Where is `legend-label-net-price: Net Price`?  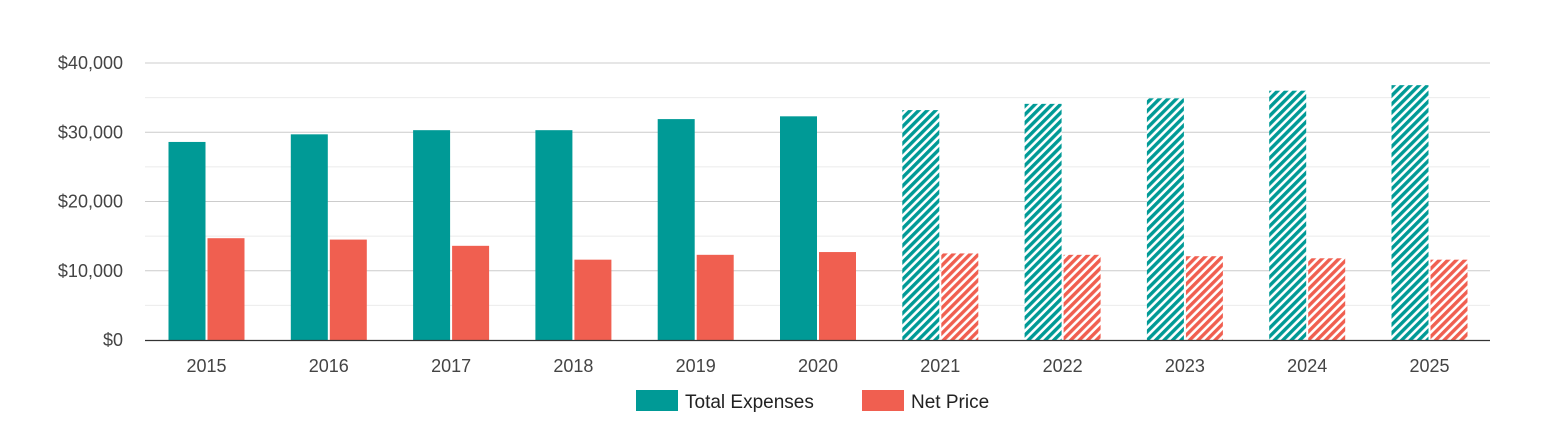 legend-label-net-price: Net Price is located at coordinates (950, 402).